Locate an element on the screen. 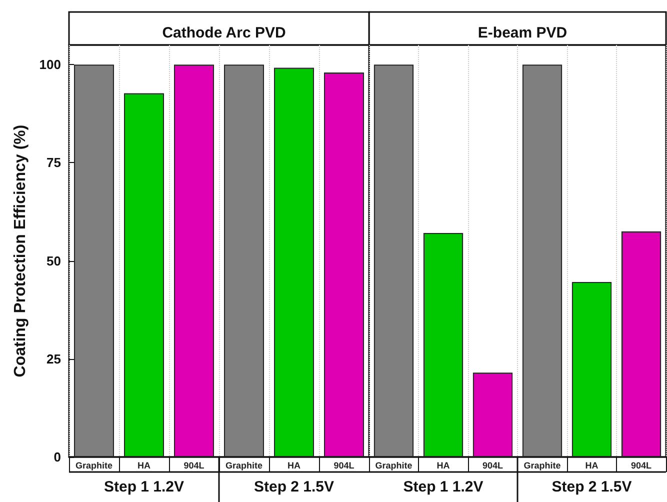  y-tick-label: 0 is located at coordinates (57, 457).